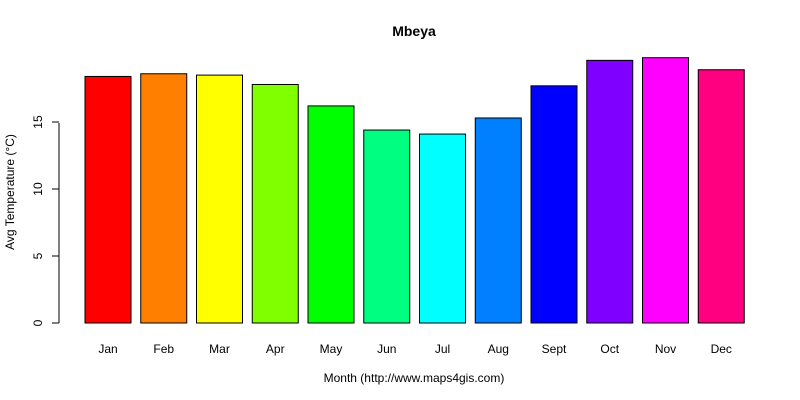  Describe the element at coordinates (38, 122) in the screenshot. I see `y-tick-label: 15` at that location.